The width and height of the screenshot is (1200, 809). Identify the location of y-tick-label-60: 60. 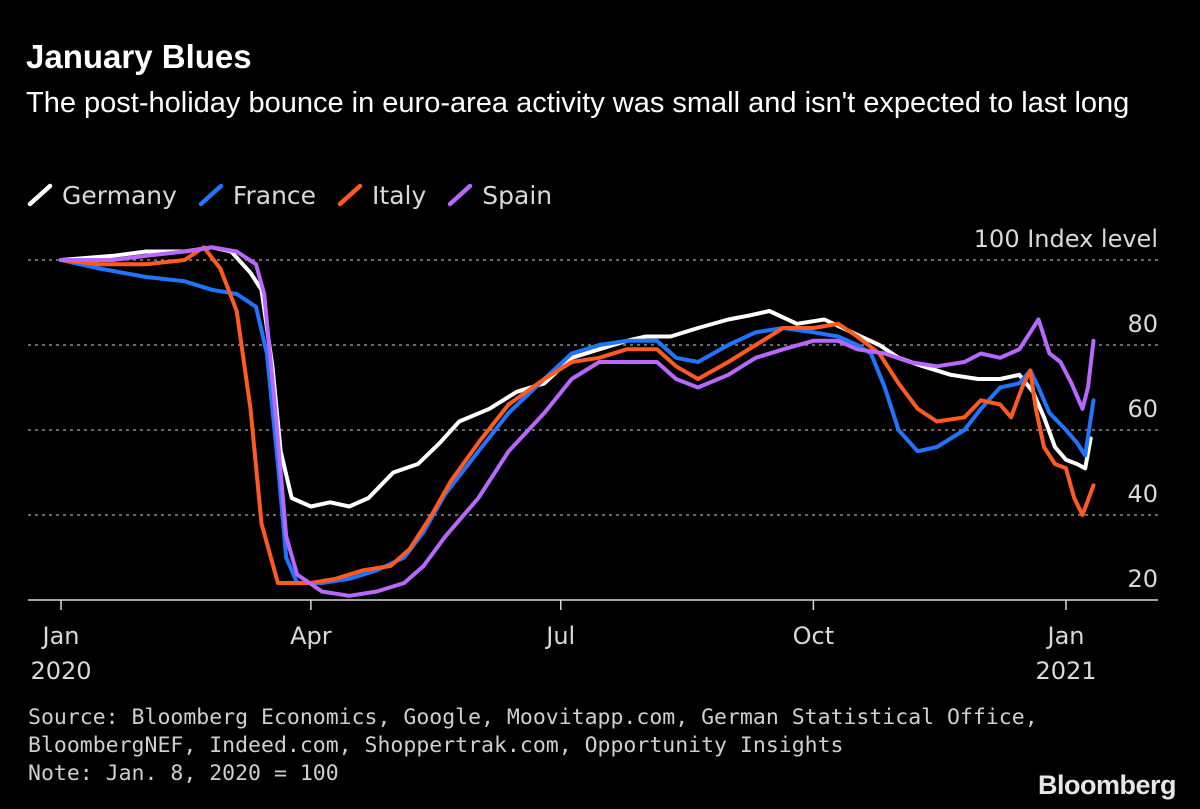
(1142, 409).